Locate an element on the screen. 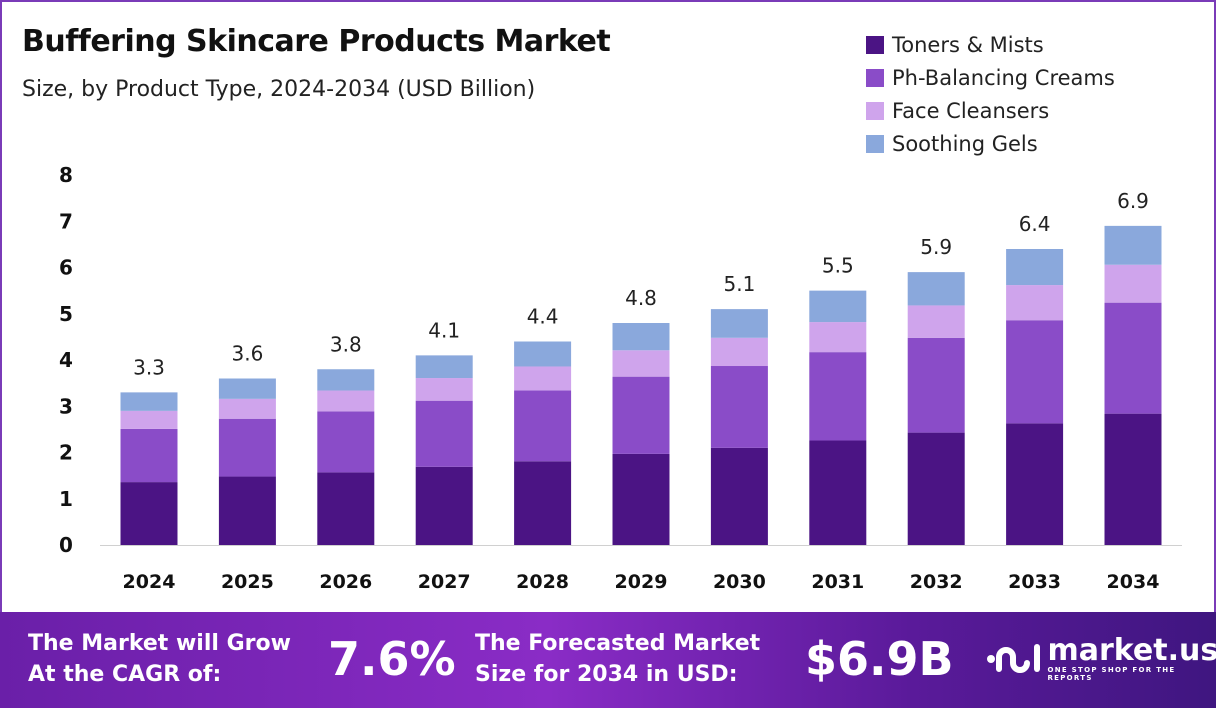 The height and width of the screenshot is (708, 1216). x-tick-label: 2029 is located at coordinates (641, 582).